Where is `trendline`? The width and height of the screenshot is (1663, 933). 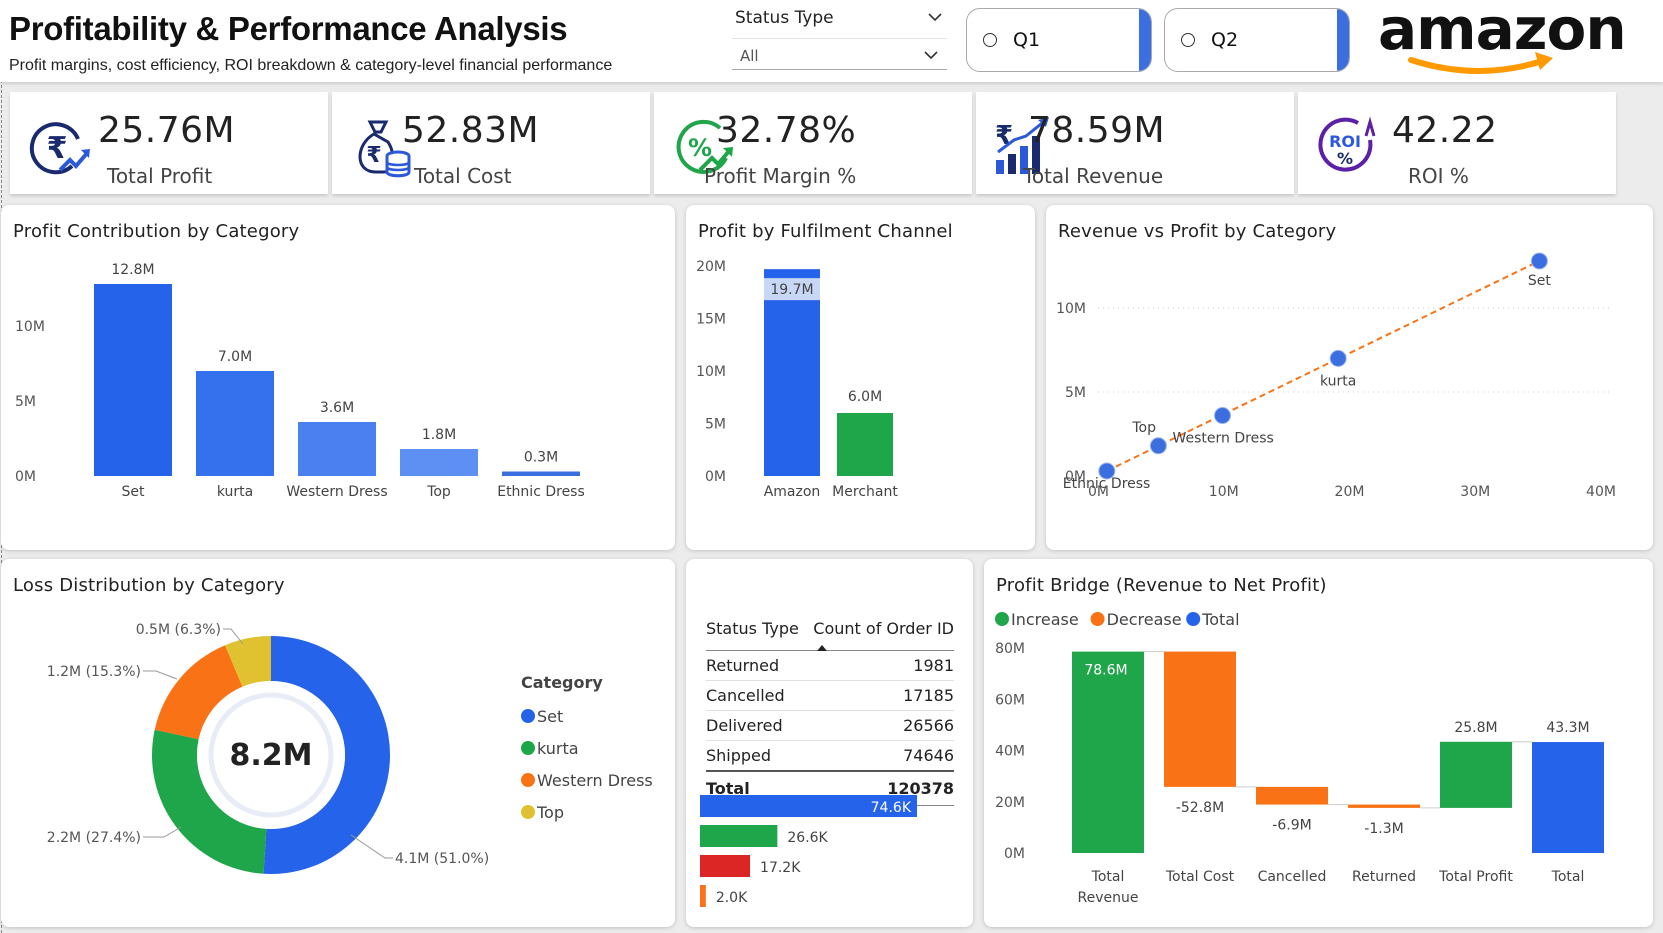 trendline is located at coordinates (1323, 366).